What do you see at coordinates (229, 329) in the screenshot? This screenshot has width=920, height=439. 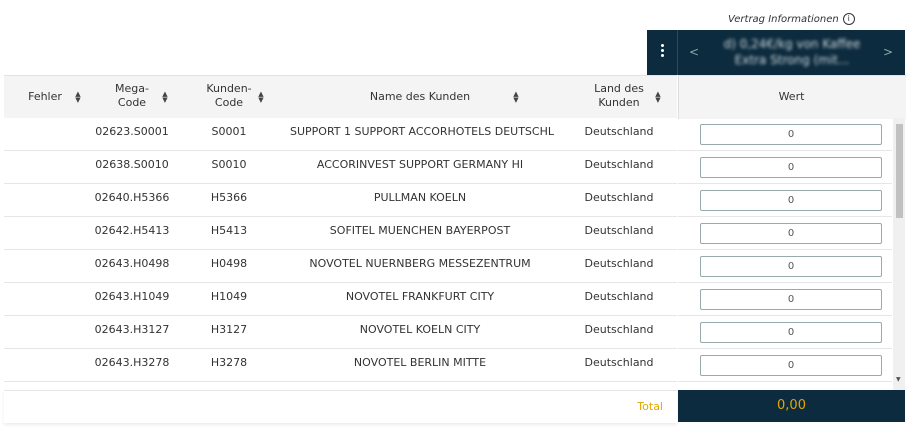 I see `cell: H3127` at bounding box center [229, 329].